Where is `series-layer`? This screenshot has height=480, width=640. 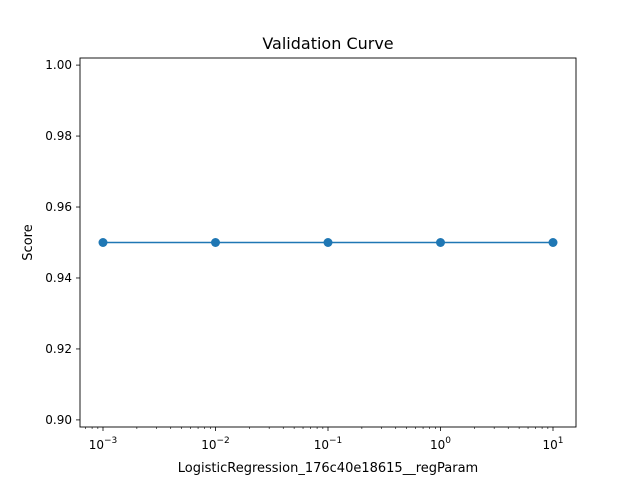 series-layer is located at coordinates (328, 242).